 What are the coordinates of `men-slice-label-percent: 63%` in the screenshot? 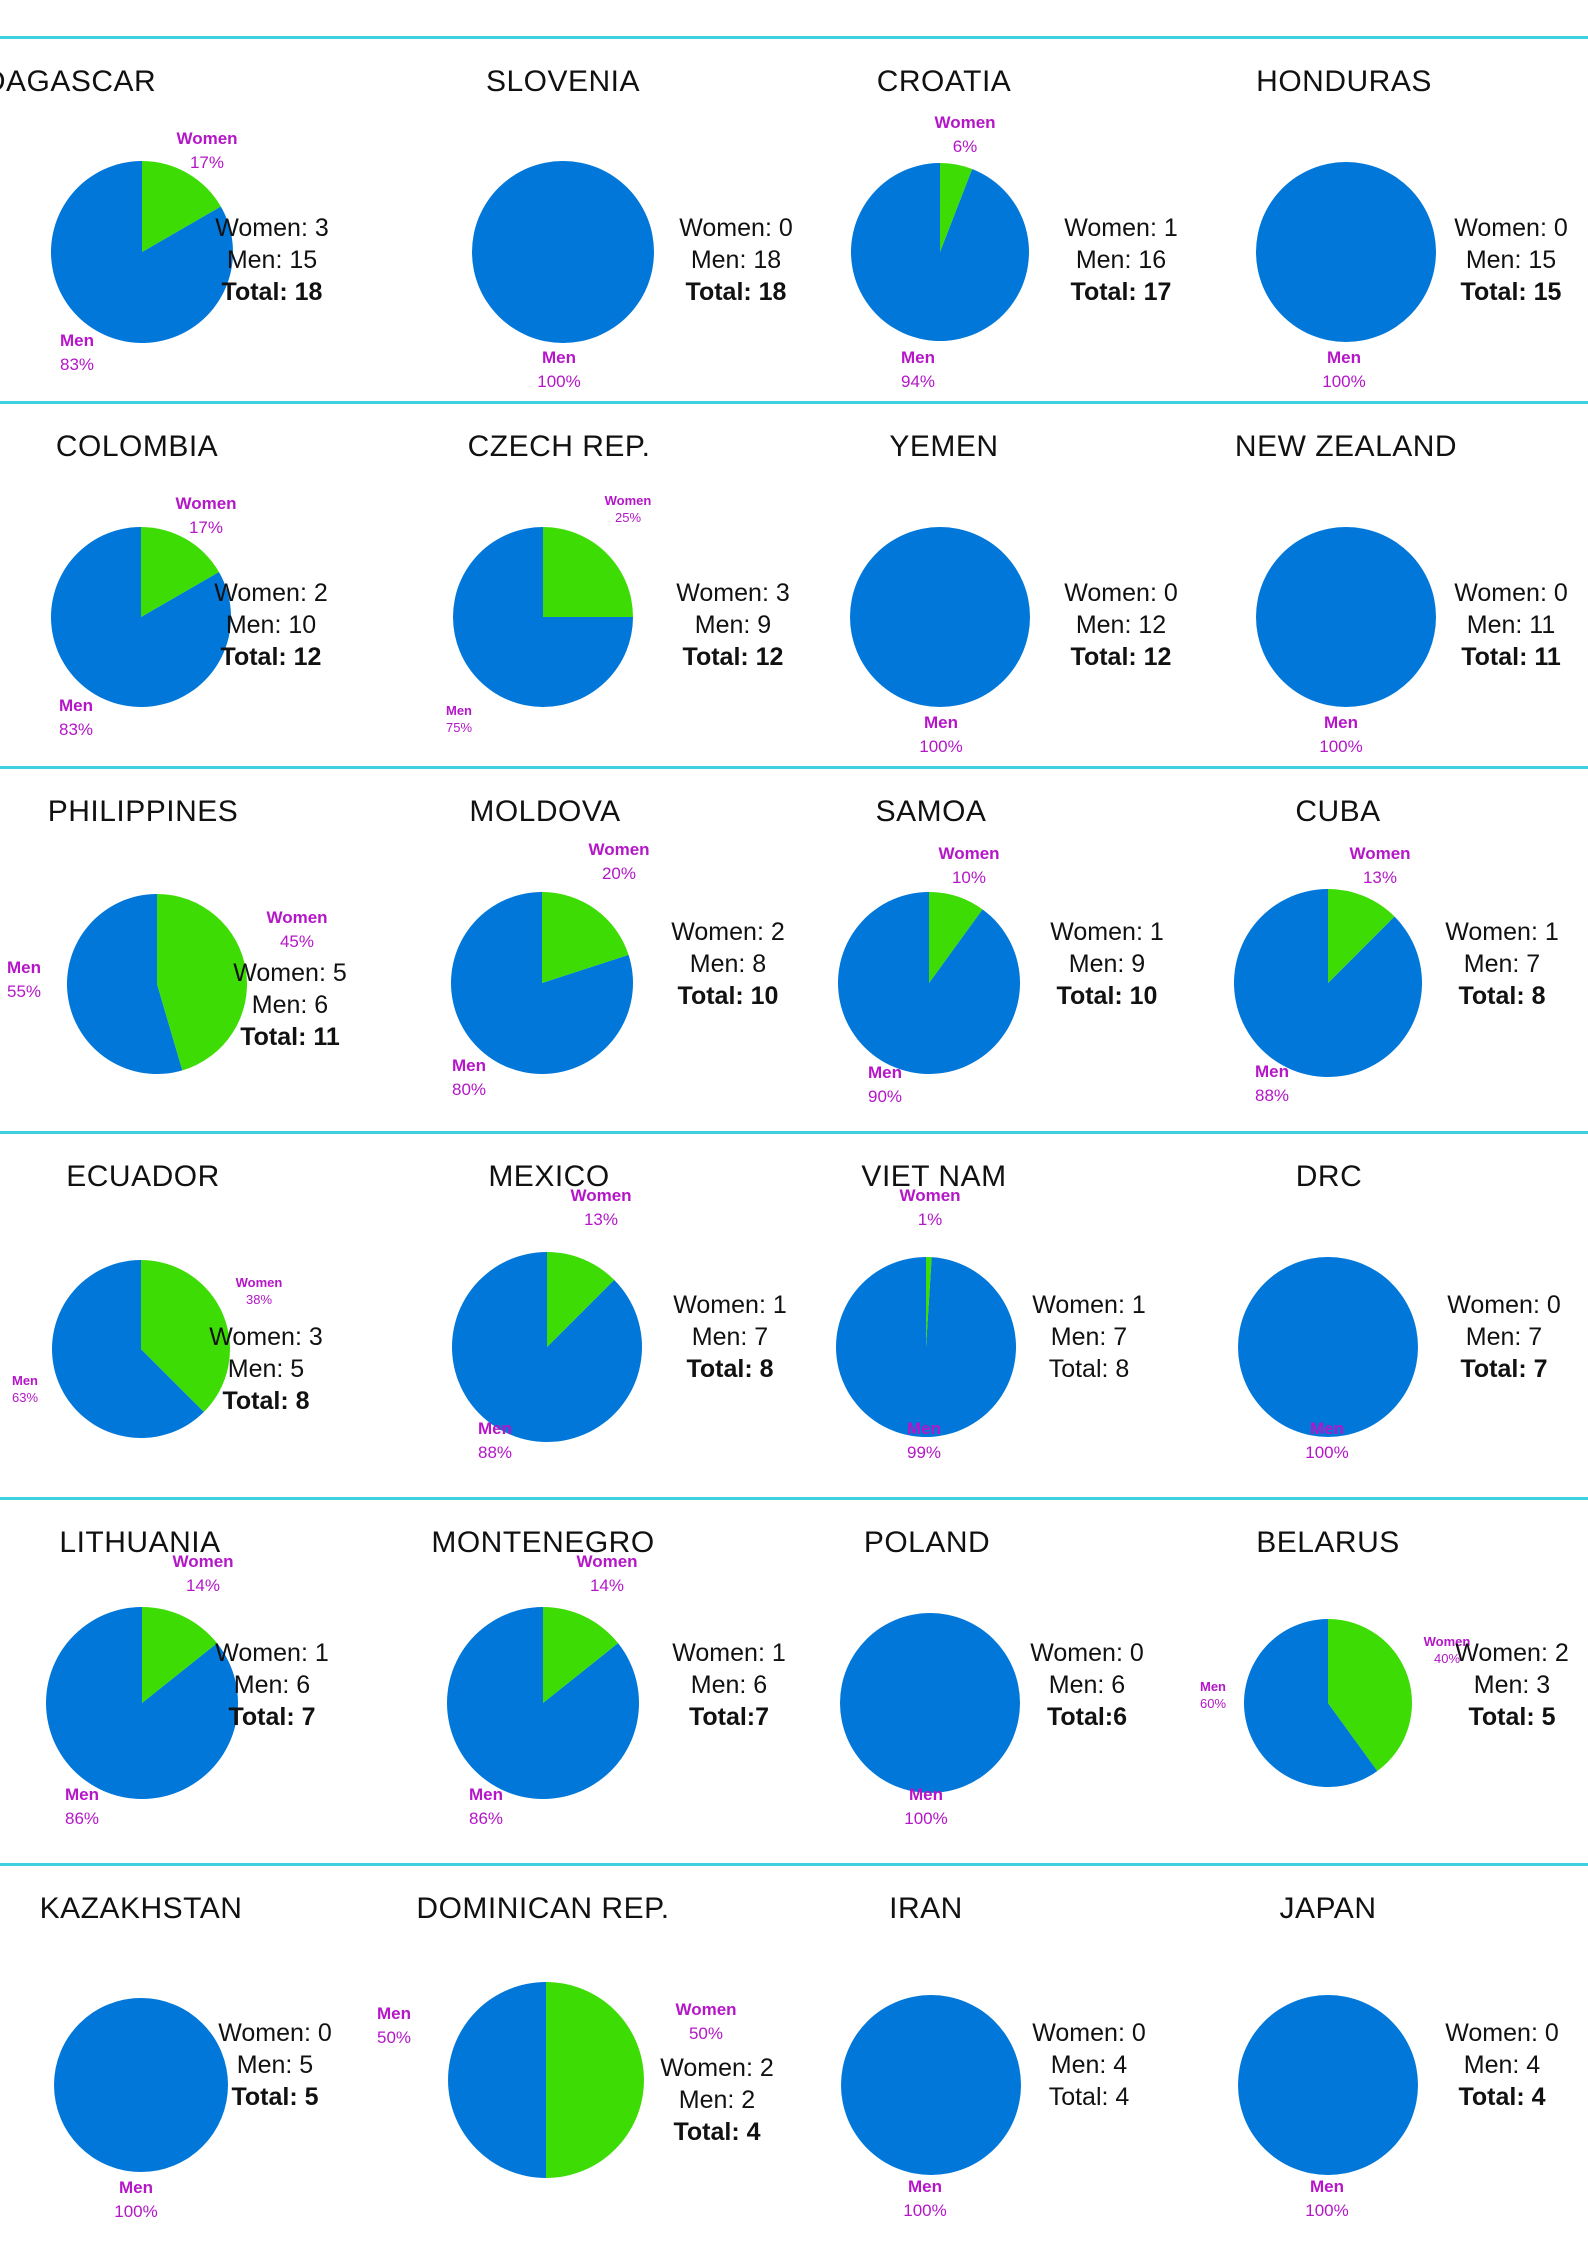 It's located at (25, 1397).